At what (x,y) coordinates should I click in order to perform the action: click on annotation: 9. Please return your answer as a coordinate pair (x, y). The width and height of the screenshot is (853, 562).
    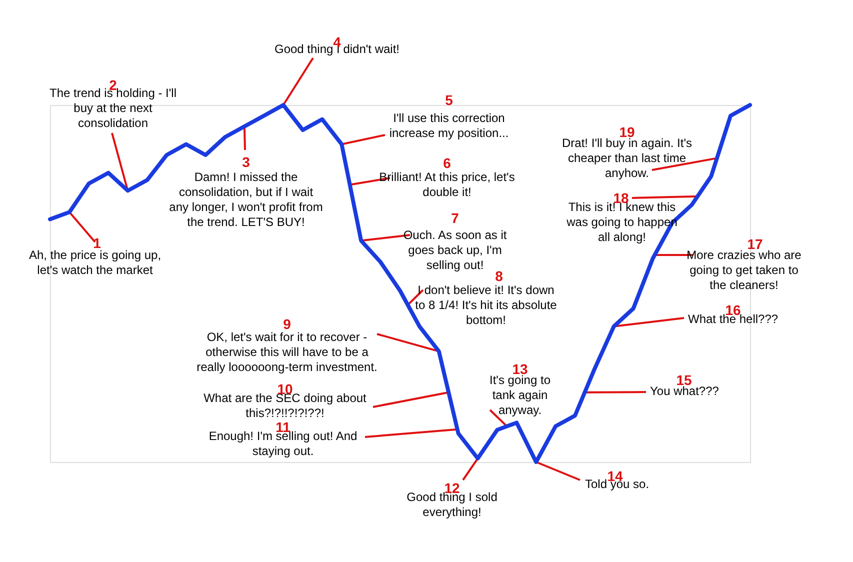
    Looking at the image, I should click on (287, 324).